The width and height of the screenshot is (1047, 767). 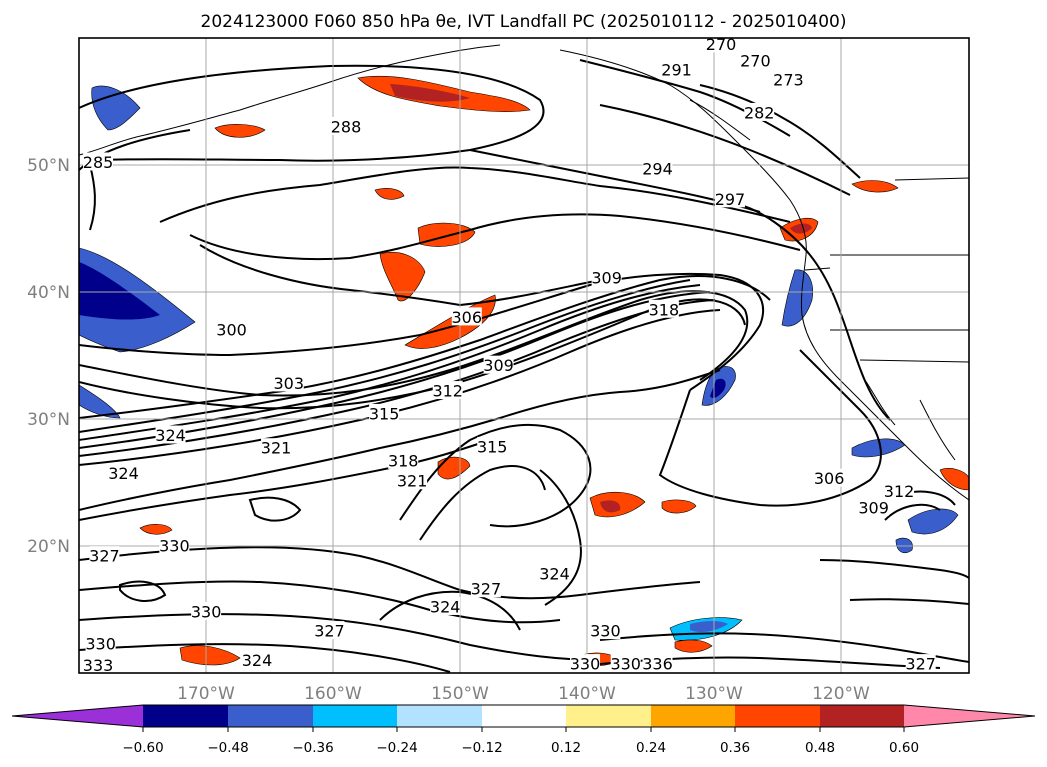 What do you see at coordinates (77, 716) in the screenshot?
I see `colorbar-extend-low` at bounding box center [77, 716].